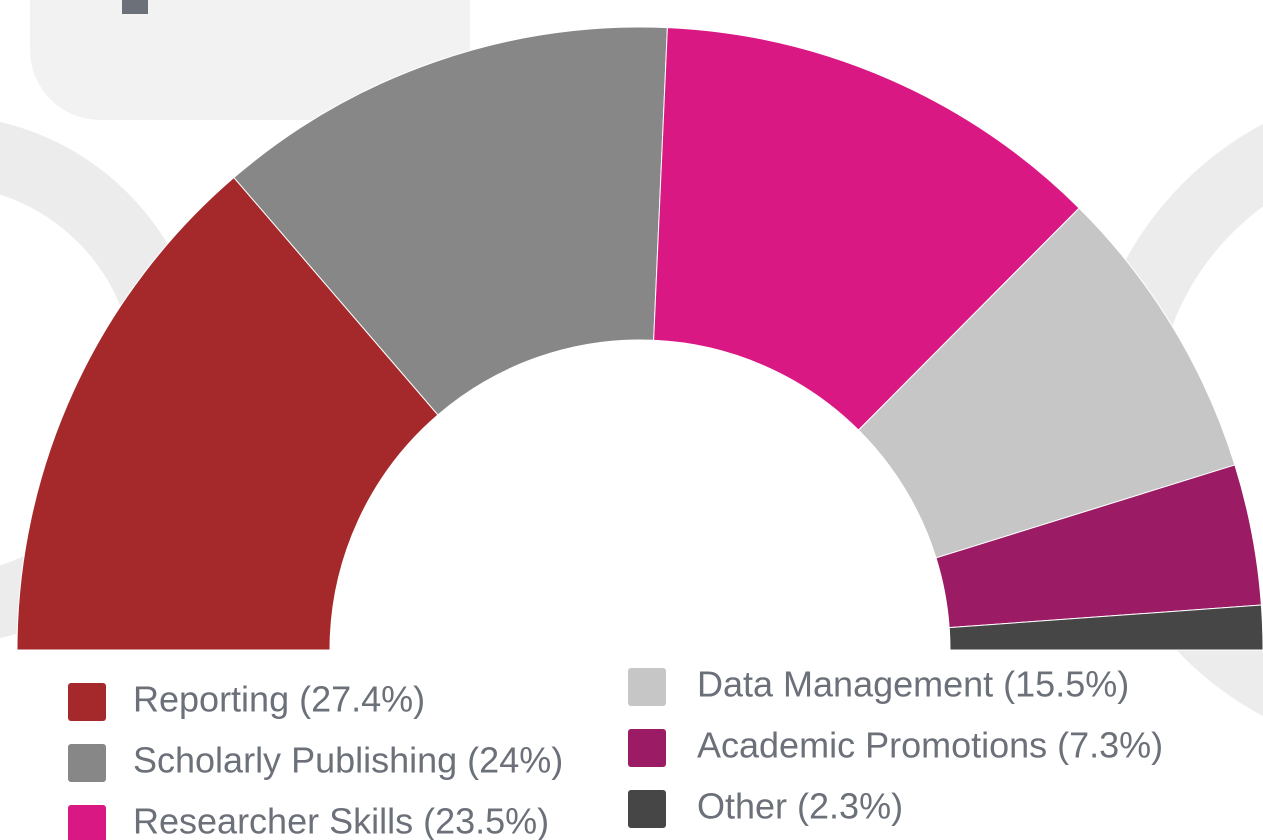 The image size is (1263, 840). What do you see at coordinates (913, 684) in the screenshot?
I see `legend-label: Data Management (15.5%)` at bounding box center [913, 684].